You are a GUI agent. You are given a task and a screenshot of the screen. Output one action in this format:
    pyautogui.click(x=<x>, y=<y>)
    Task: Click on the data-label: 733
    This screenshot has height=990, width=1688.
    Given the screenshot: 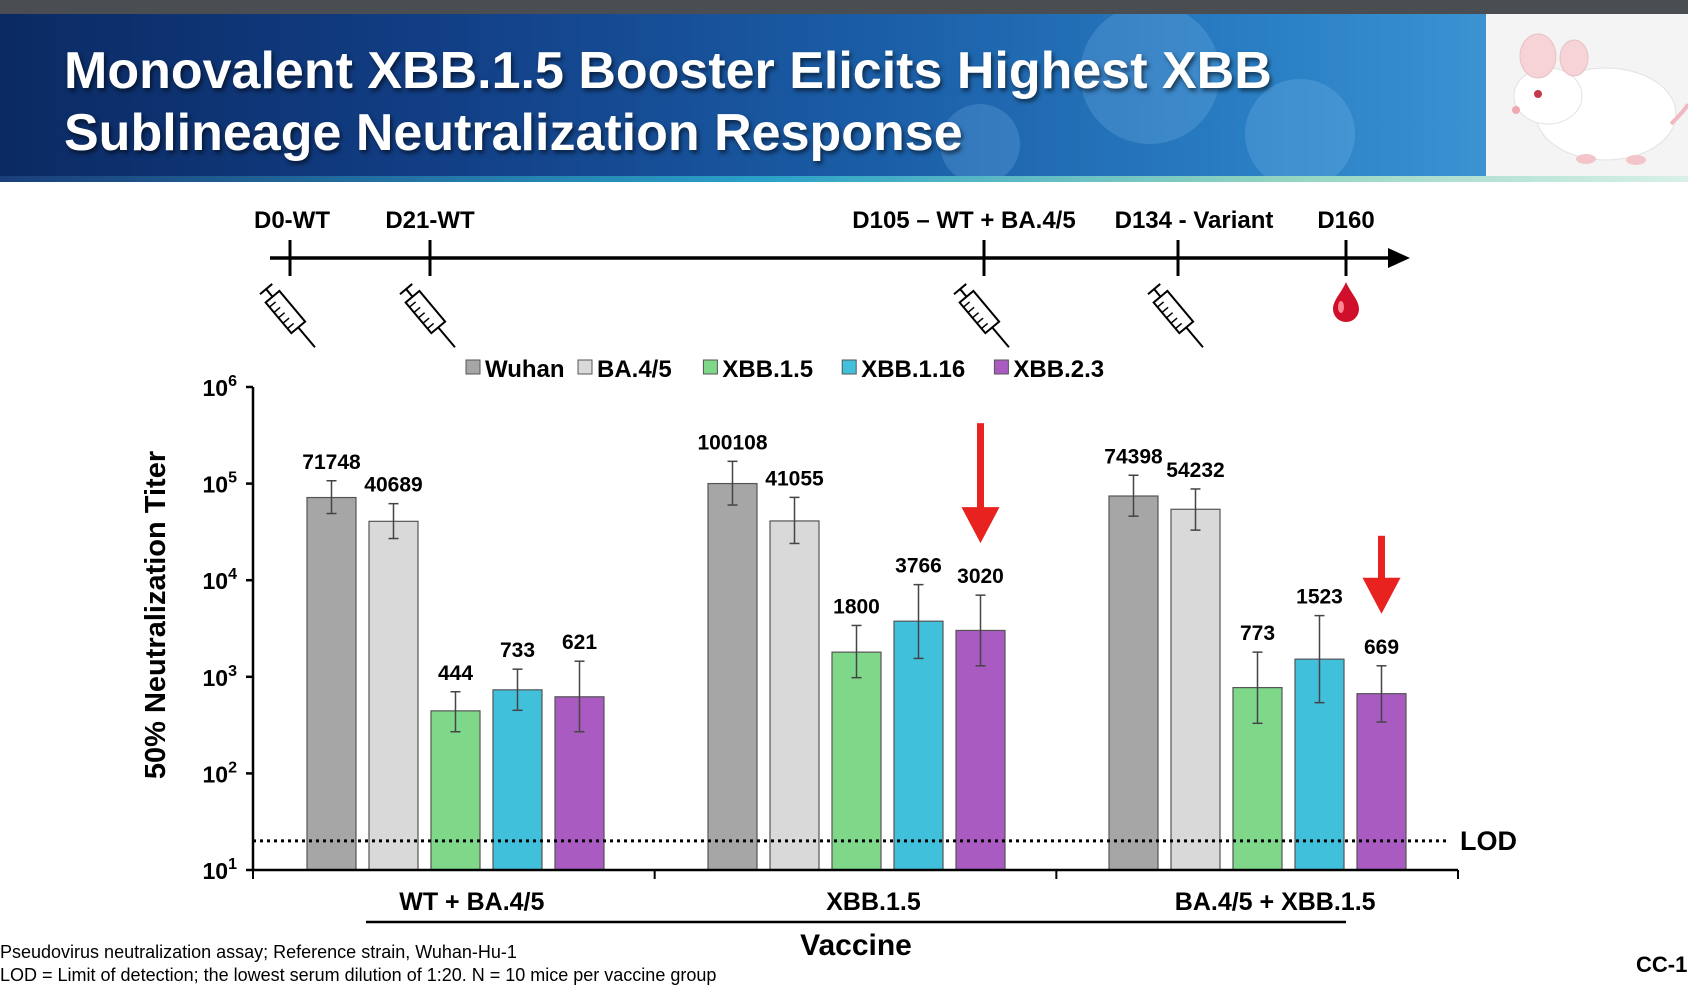 What is the action you would take?
    pyautogui.click(x=517, y=650)
    